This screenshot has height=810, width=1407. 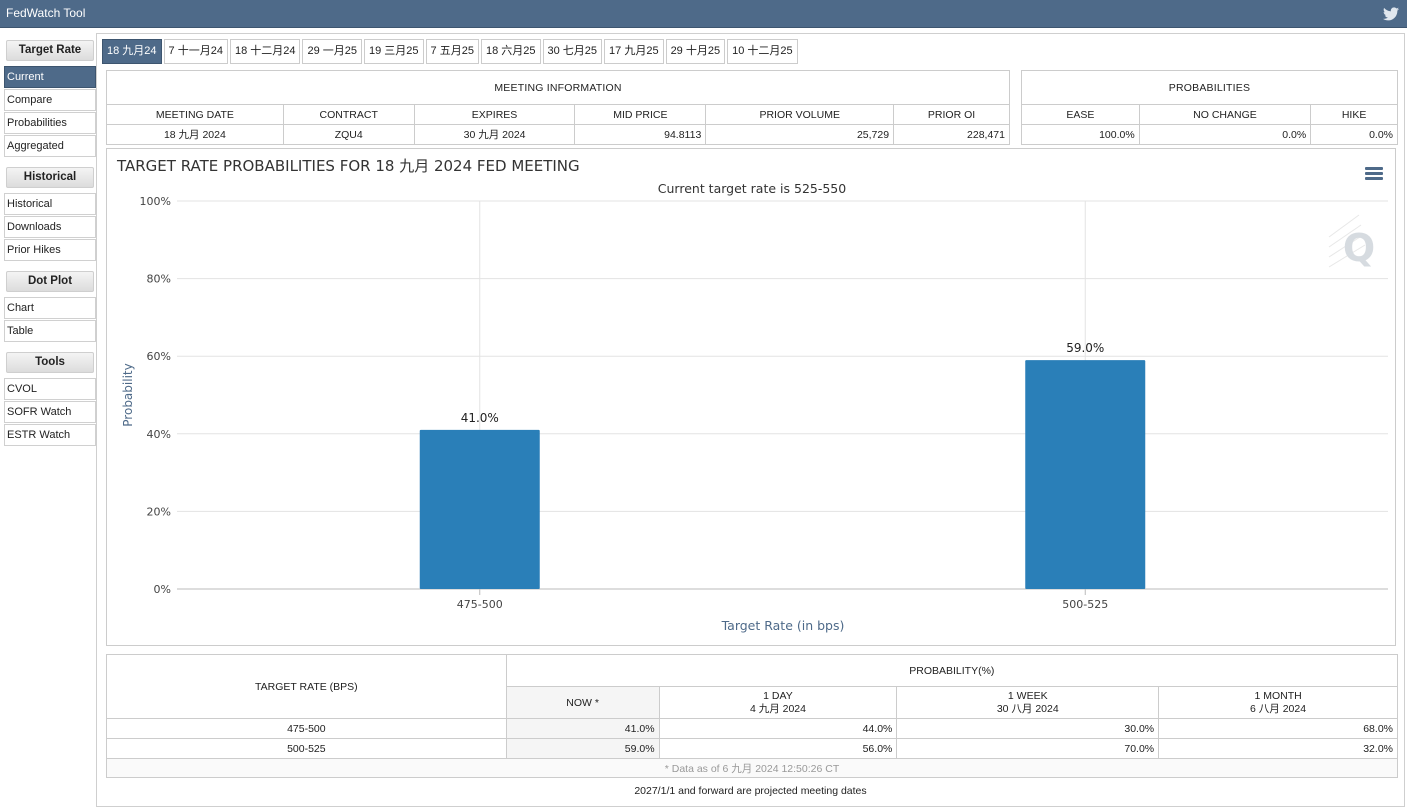 What do you see at coordinates (1278, 728) in the screenshot?
I see `1-month-cell: 68.0%` at bounding box center [1278, 728].